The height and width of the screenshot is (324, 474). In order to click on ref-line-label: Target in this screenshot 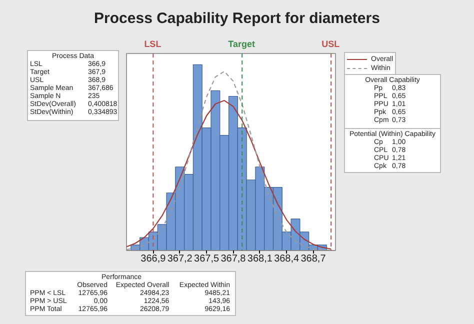, I will do `click(242, 44)`.